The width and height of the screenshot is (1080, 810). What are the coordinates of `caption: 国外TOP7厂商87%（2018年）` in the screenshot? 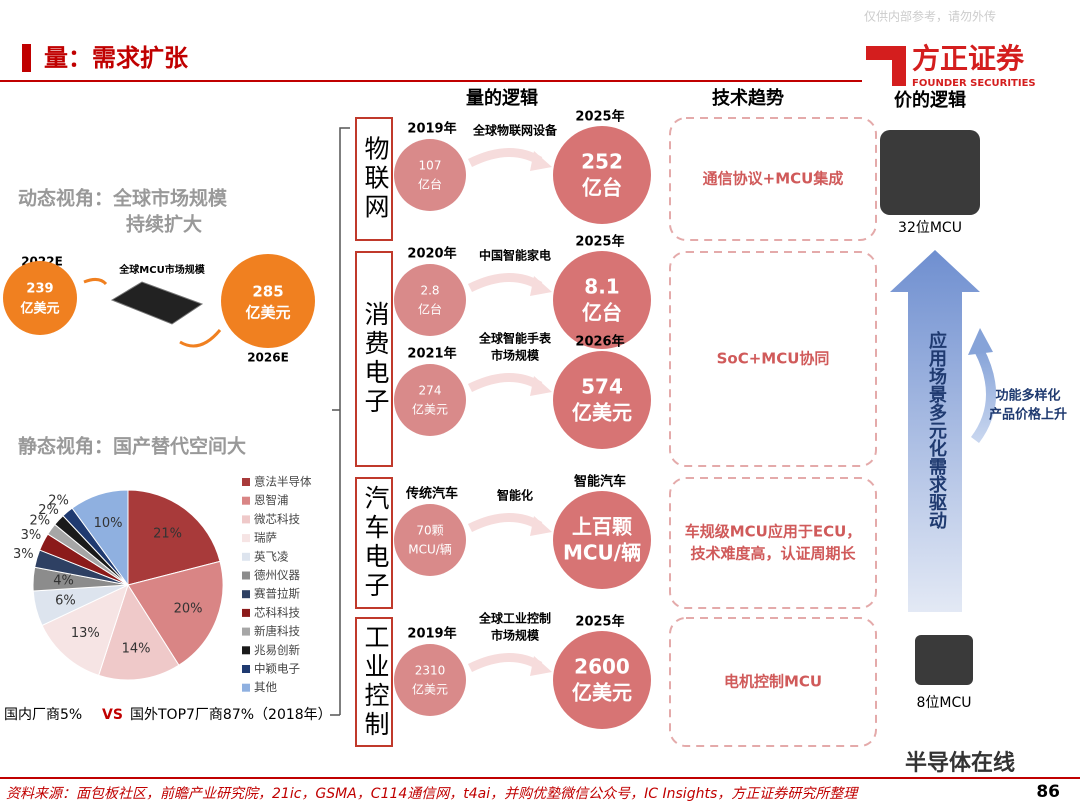 It's located at (231, 715).